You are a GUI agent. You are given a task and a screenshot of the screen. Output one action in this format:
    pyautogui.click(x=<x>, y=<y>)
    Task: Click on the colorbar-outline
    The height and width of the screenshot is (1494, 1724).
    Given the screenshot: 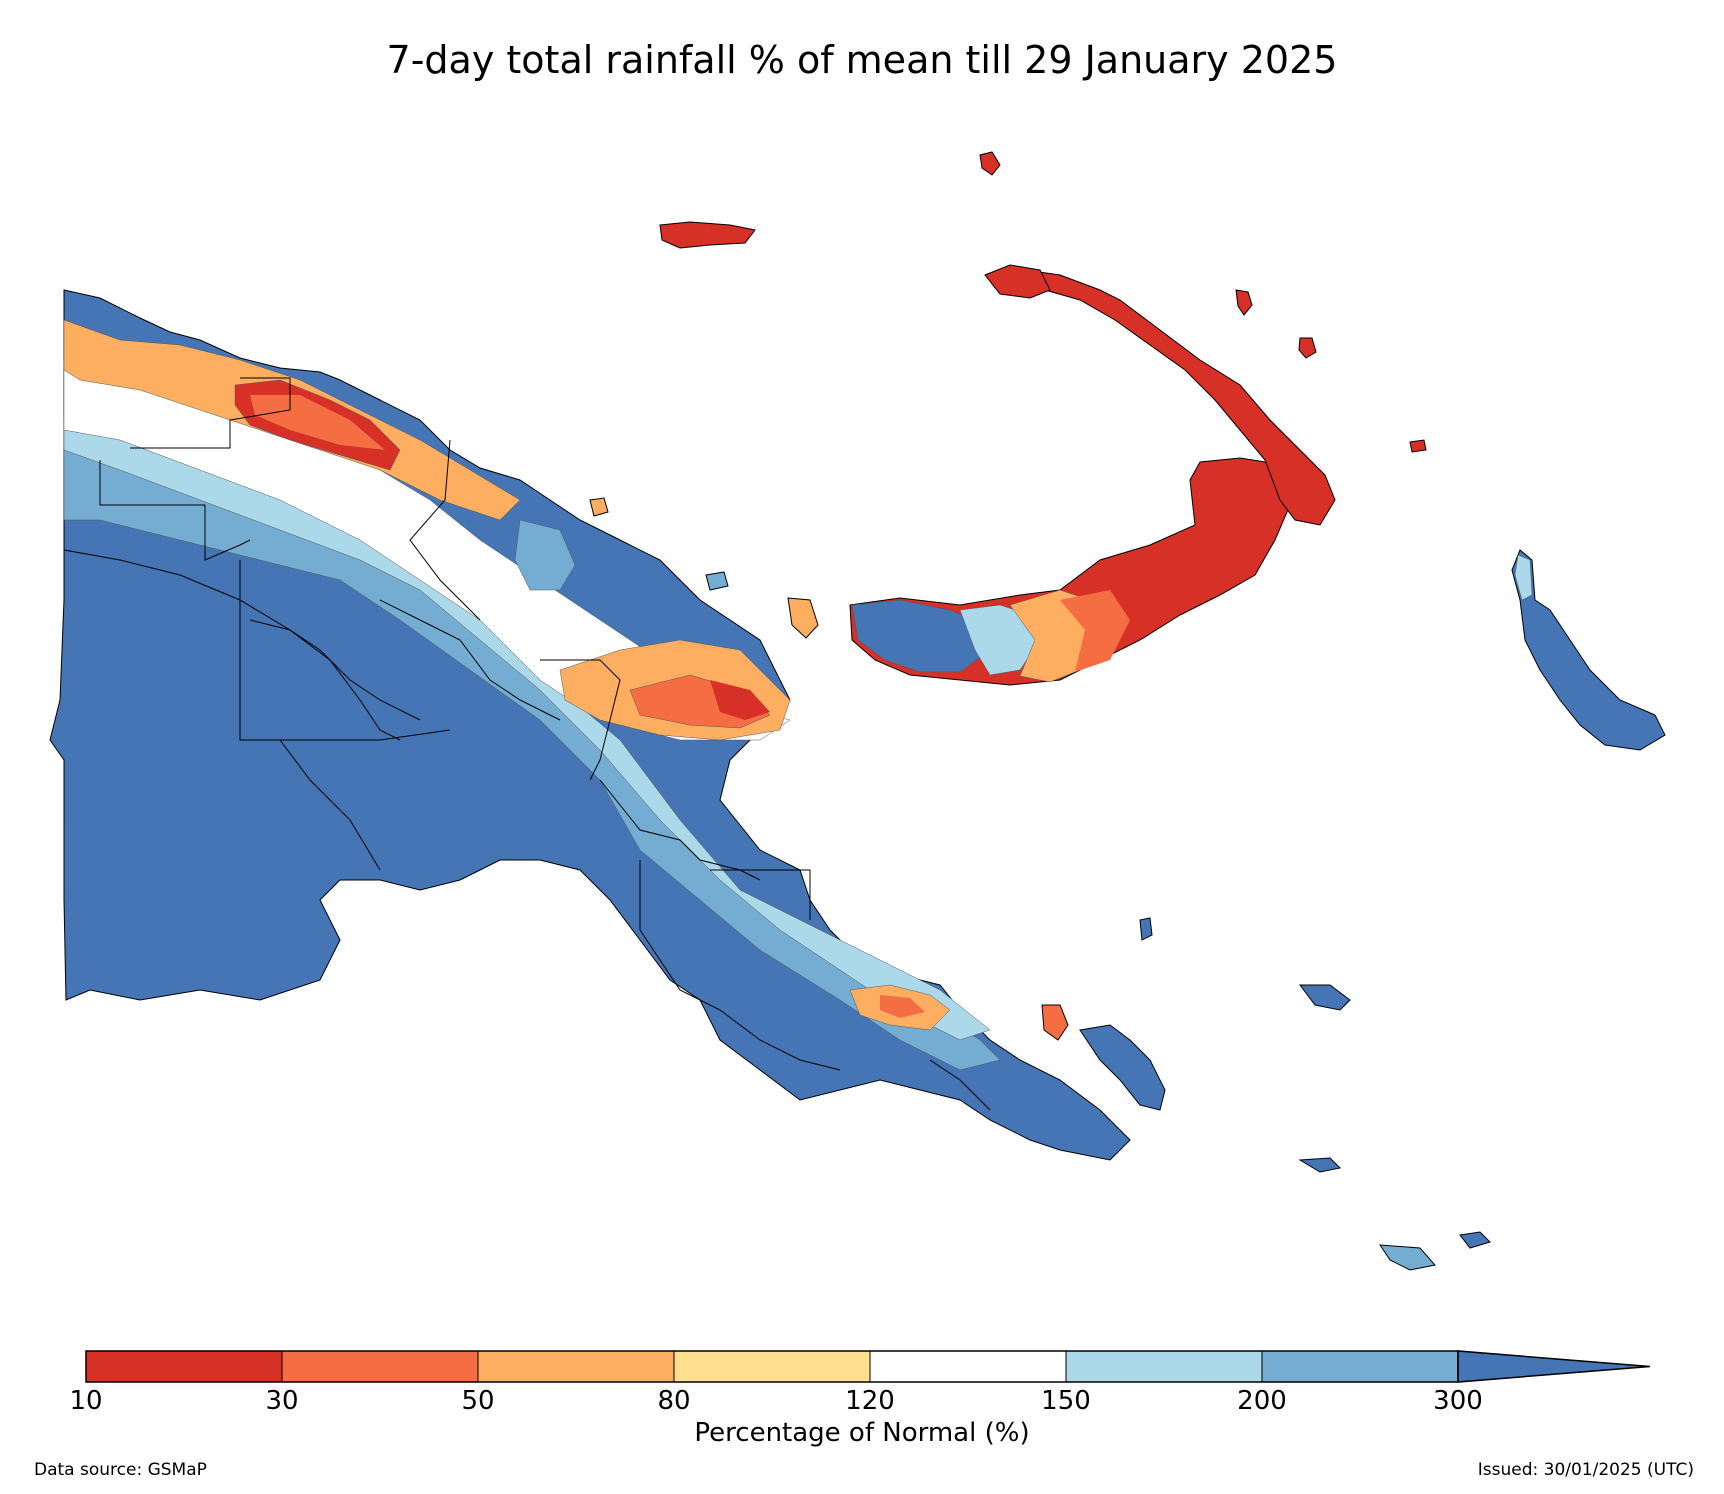 What is the action you would take?
    pyautogui.click(x=772, y=1366)
    